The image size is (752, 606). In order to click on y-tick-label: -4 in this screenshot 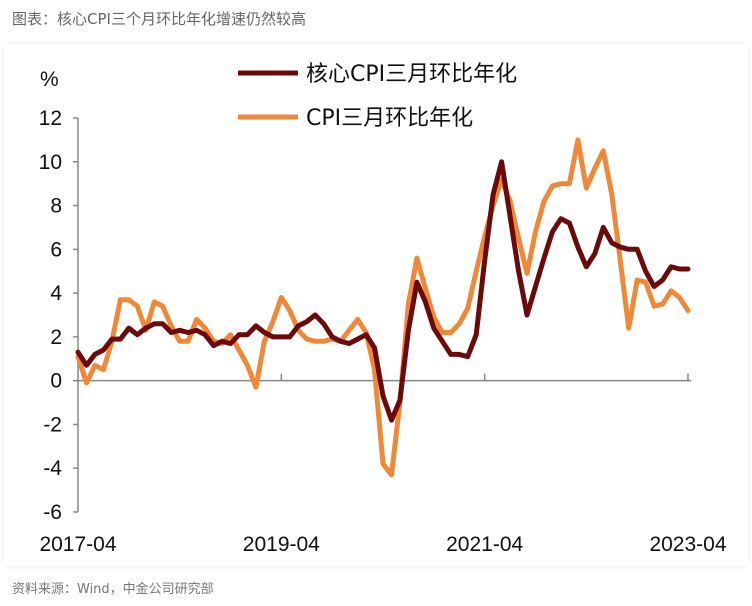, I will do `click(52, 468)`.